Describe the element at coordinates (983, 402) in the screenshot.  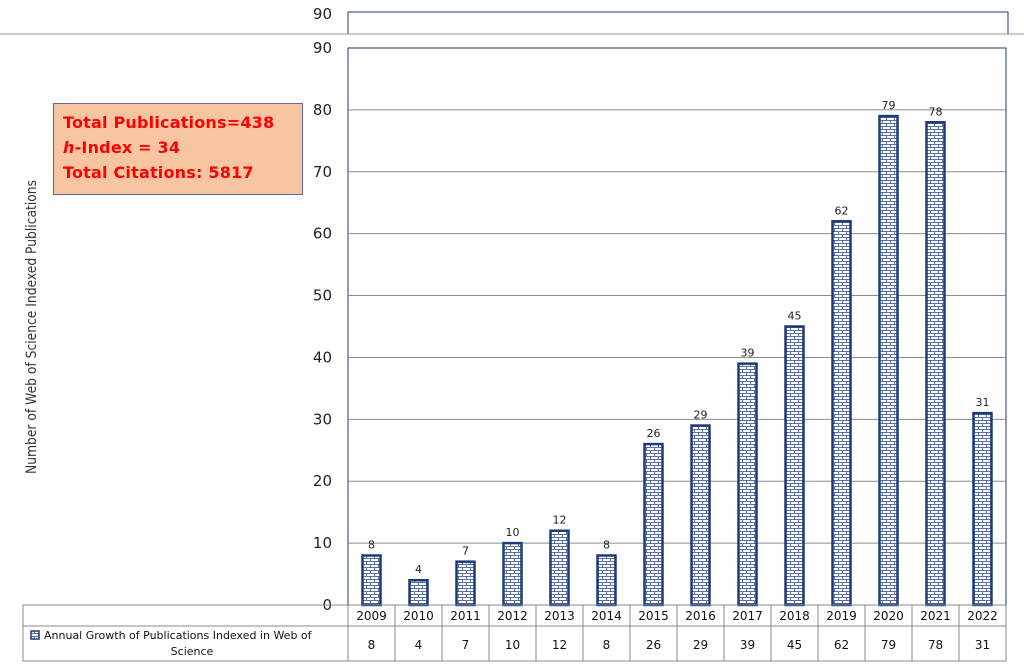
I see `bar-data-label: 31` at that location.